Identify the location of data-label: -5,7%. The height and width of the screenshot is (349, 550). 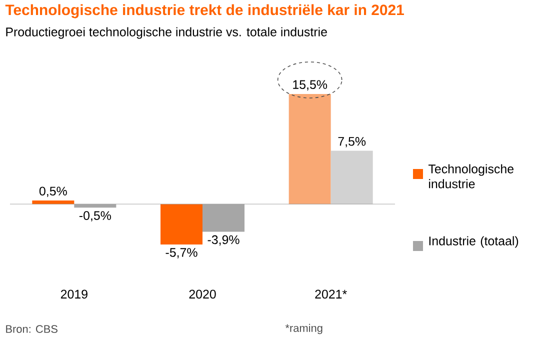
(182, 253).